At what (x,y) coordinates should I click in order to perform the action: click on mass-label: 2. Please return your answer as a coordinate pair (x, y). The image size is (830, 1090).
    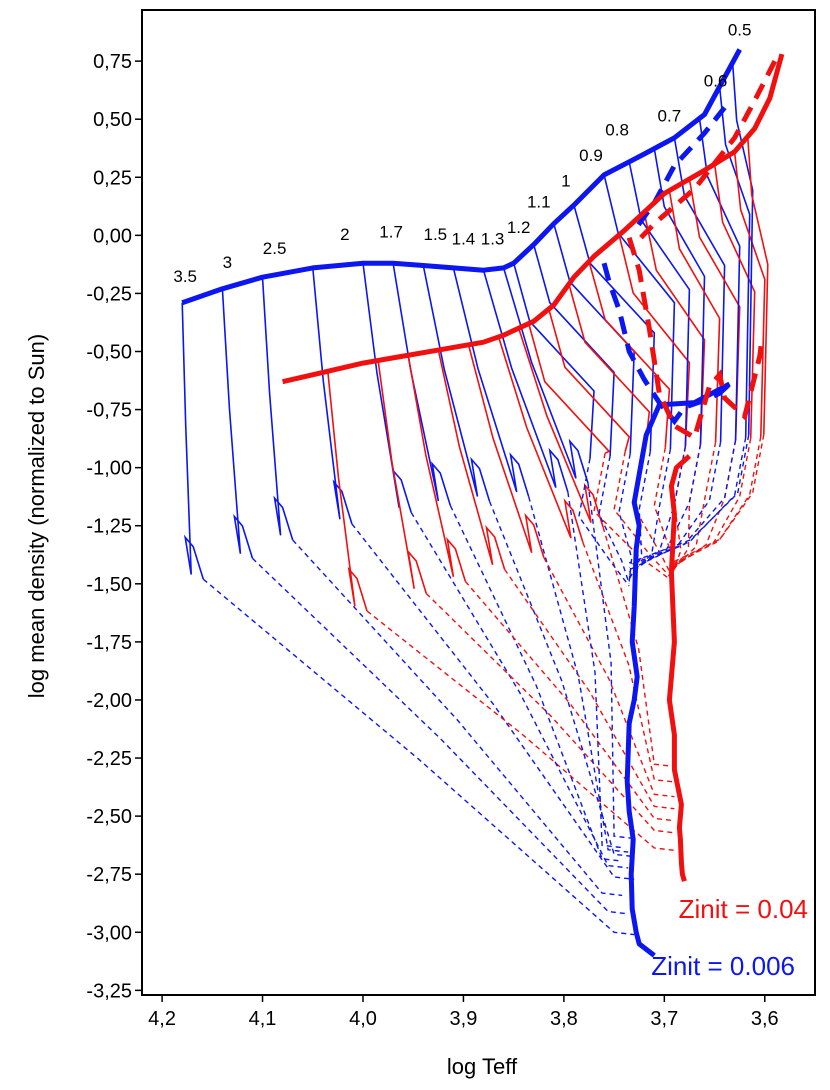
    Looking at the image, I should click on (344, 234).